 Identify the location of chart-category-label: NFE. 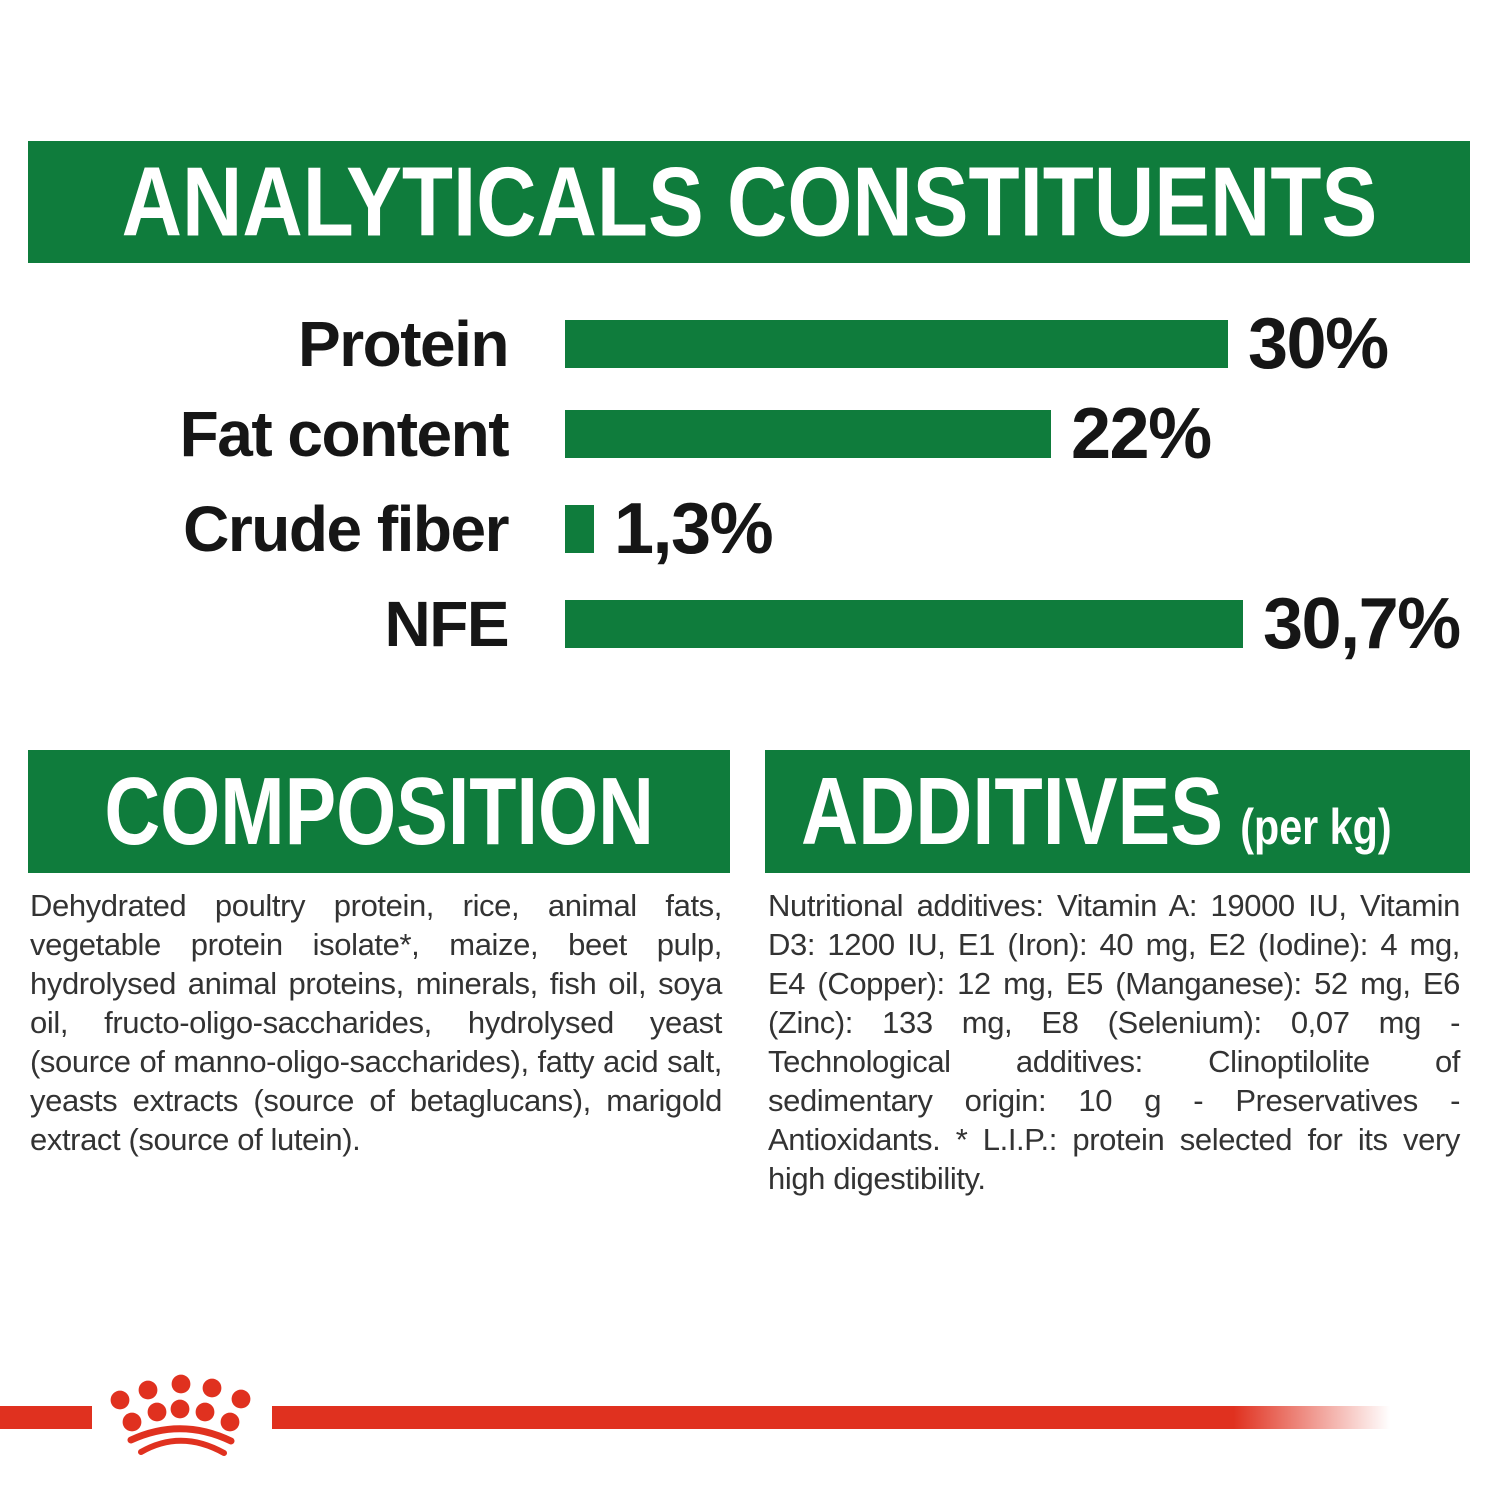
(447, 624).